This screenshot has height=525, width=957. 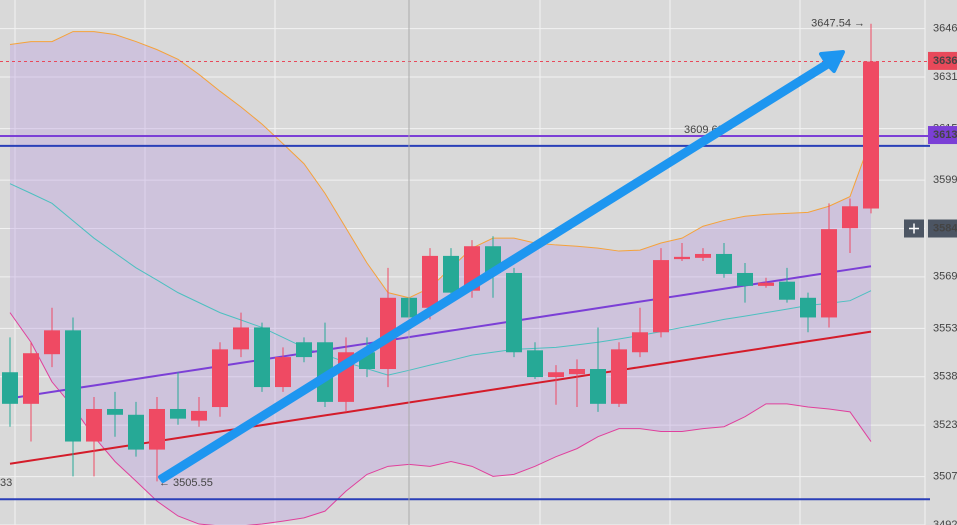 What do you see at coordinates (945, 61) in the screenshot?
I see `price-badge-label: 3636` at bounding box center [945, 61].